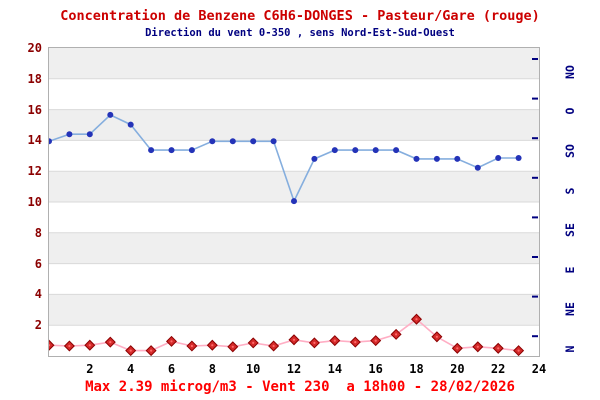 The image size is (600, 400). Describe the element at coordinates (570, 309) in the screenshot. I see `wind-direction-label: NE` at that location.